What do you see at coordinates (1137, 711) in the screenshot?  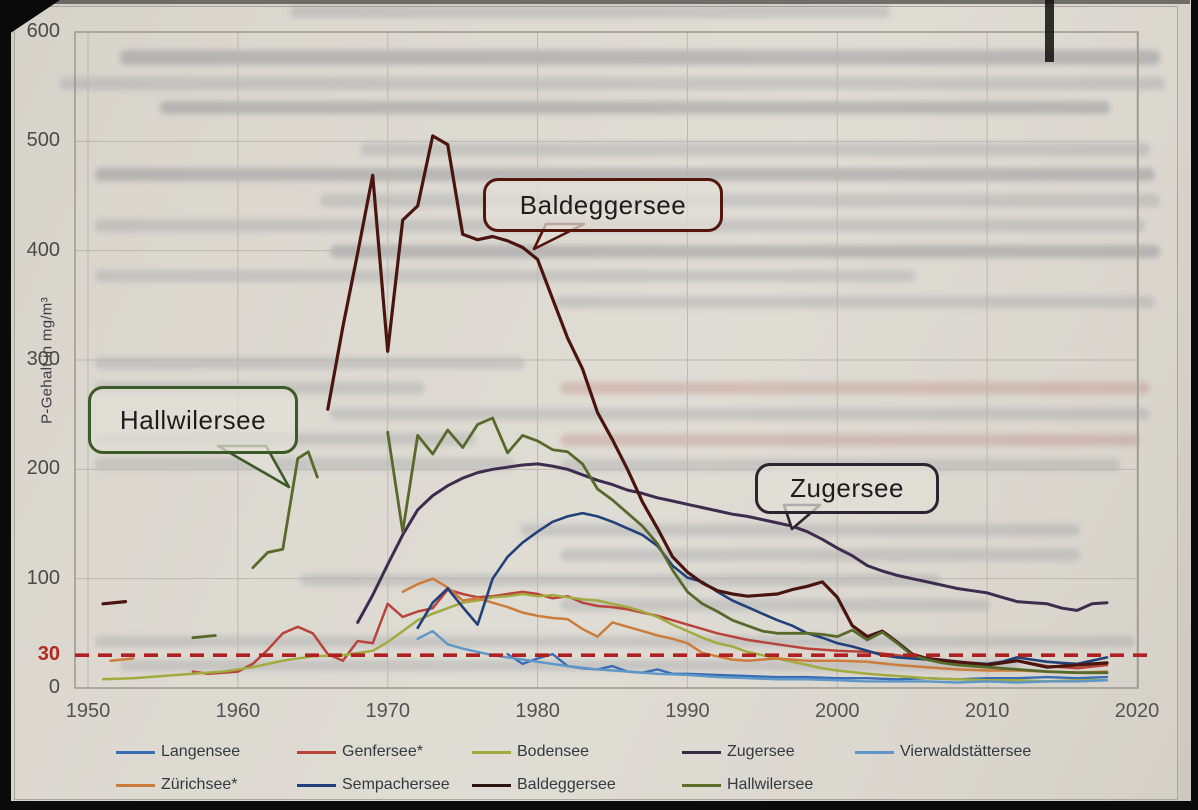 I see `x-tick-label: 2020` at bounding box center [1137, 711].